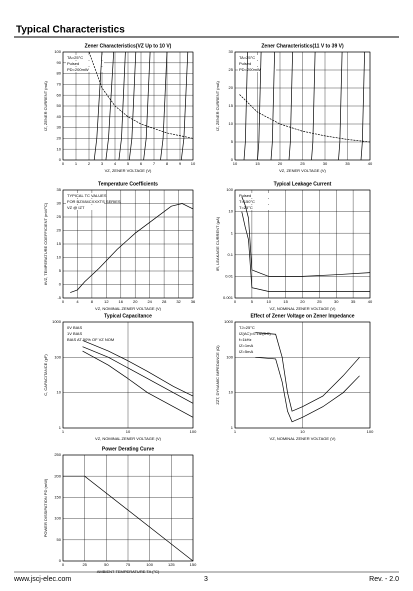 The height and width of the screenshot is (591, 413). What do you see at coordinates (42, 579) in the screenshot?
I see `footer-website: www.jscj-elec.com` at bounding box center [42, 579].